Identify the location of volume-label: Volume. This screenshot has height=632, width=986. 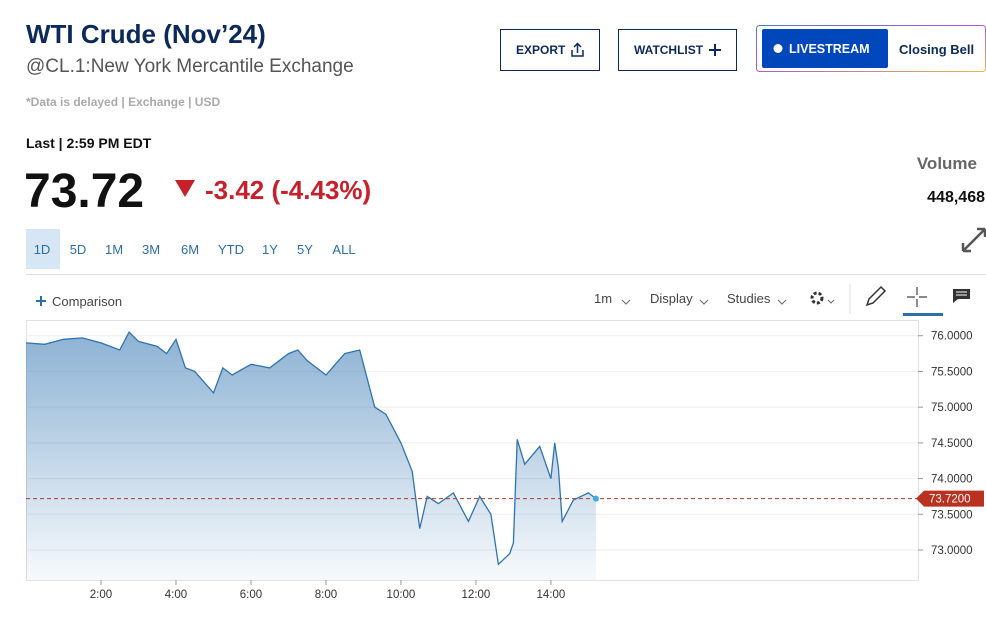
(947, 163).